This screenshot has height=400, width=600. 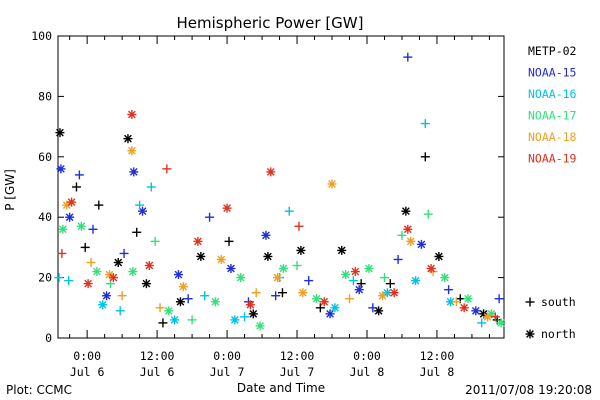 What do you see at coordinates (39, 390) in the screenshot?
I see `plot-source-label: Plot: CCMC` at bounding box center [39, 390].